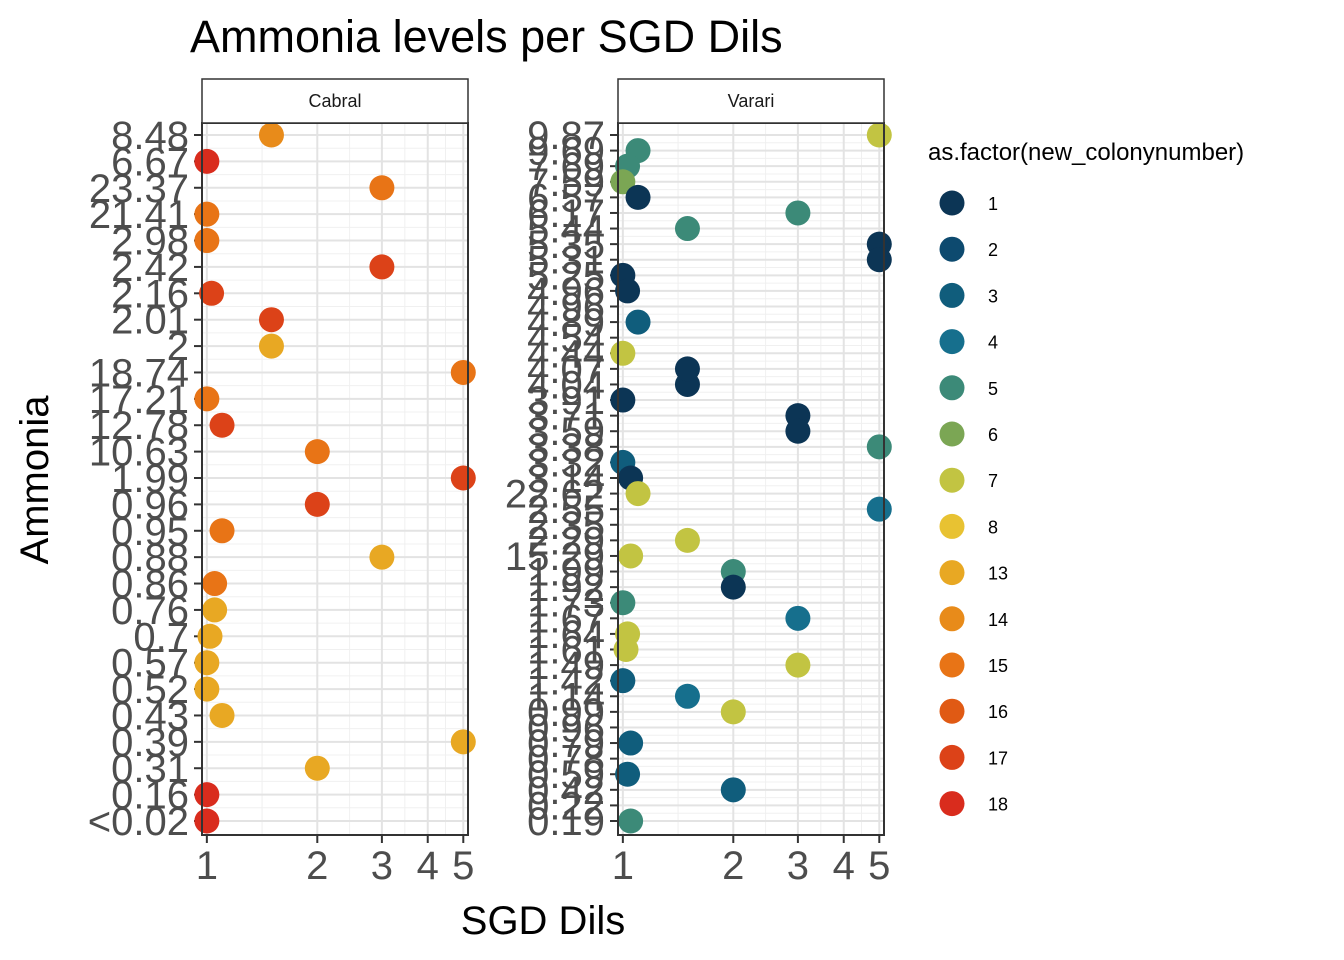 This screenshot has width=1344, height=960. Describe the element at coordinates (139, 373) in the screenshot. I see `y-tick-label: 18.74` at that location.